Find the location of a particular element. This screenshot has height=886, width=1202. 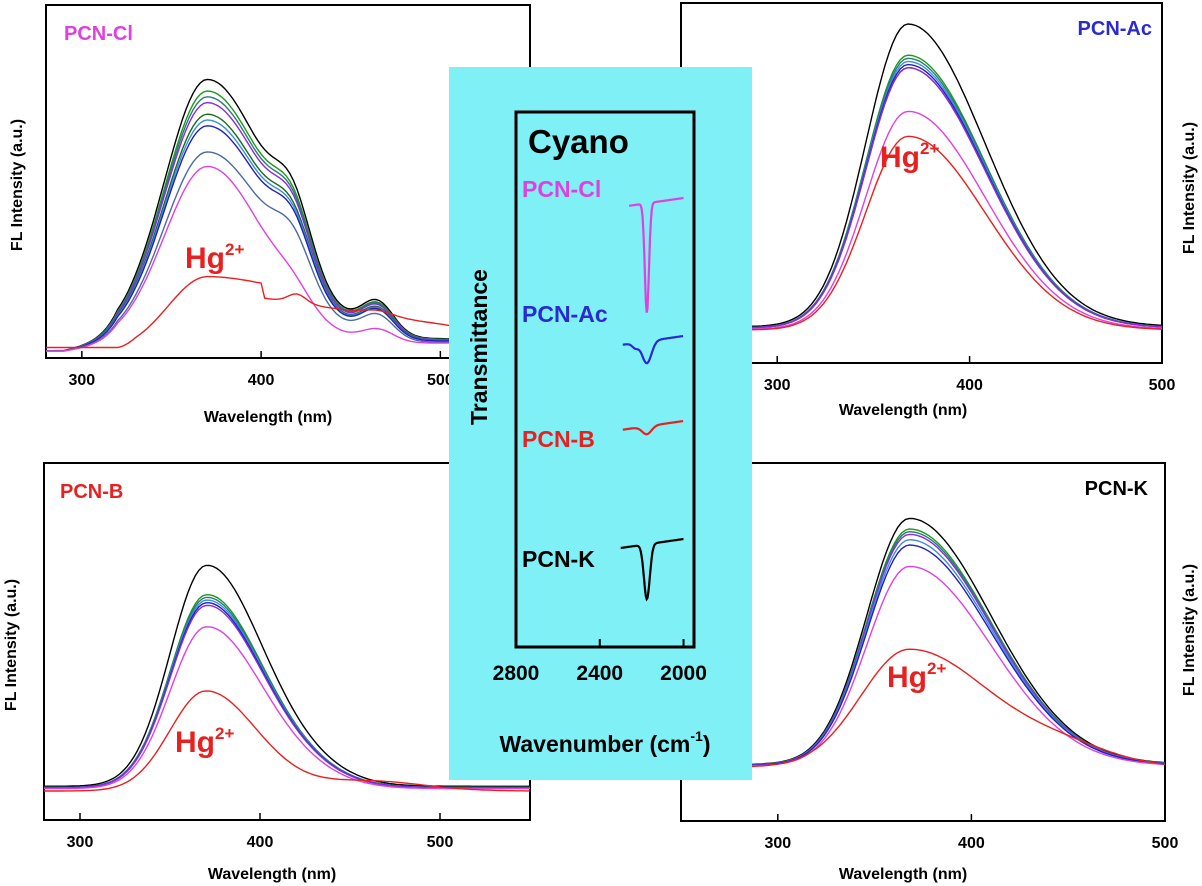

xlabel-k: Wavelength (nm) is located at coordinates (903, 874).